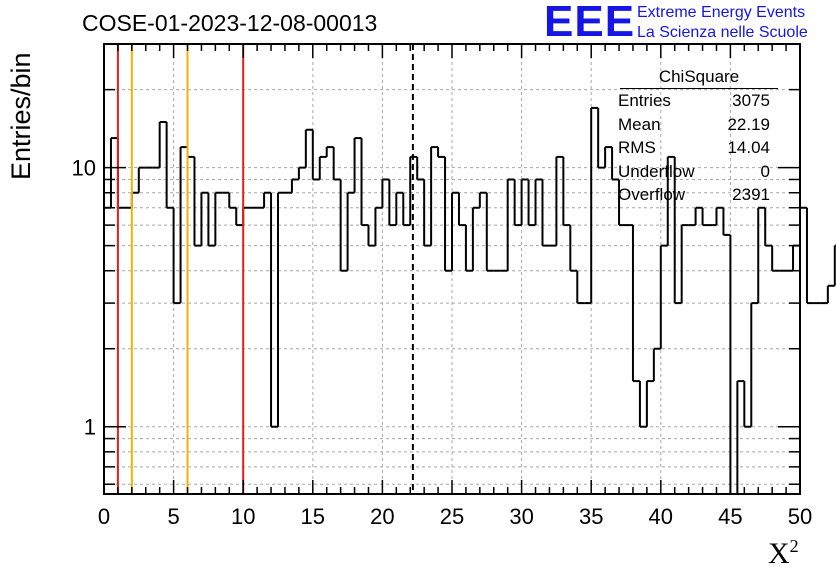 The image size is (836, 572). What do you see at coordinates (652, 194) in the screenshot?
I see `stats-label: Overflow` at bounding box center [652, 194].